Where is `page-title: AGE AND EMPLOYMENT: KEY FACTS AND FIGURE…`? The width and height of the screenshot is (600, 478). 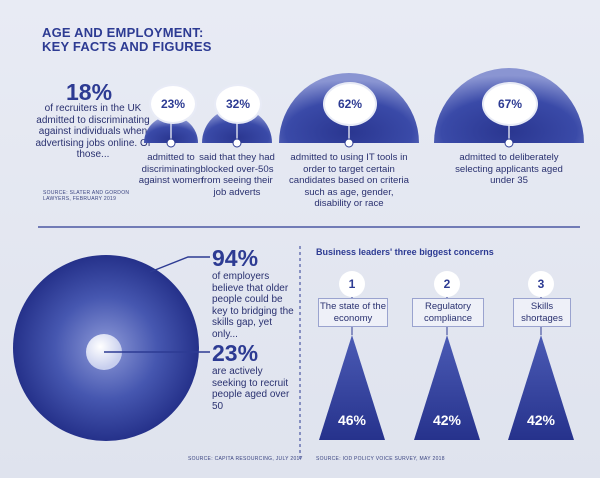 page-title: AGE AND EMPLOYMENT: KEY FACTS AND FIGURE… is located at coordinates (127, 40).